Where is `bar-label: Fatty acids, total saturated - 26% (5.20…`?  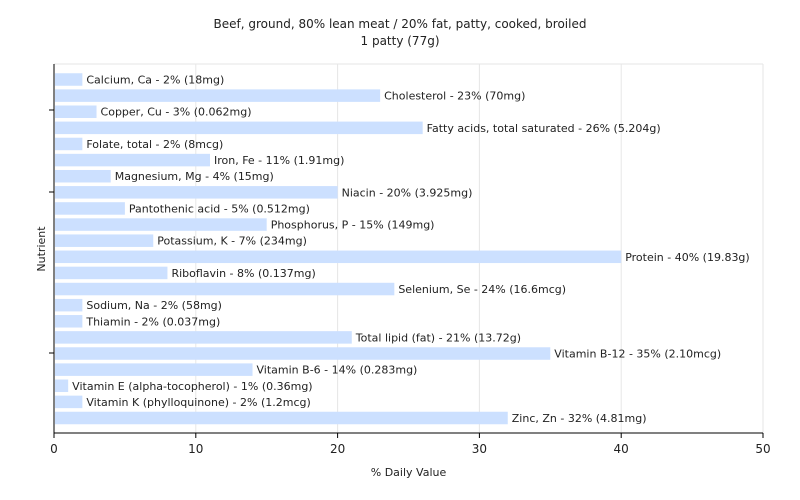 bar-label: Fatty acids, total saturated - 26% (5.20… is located at coordinates (544, 128).